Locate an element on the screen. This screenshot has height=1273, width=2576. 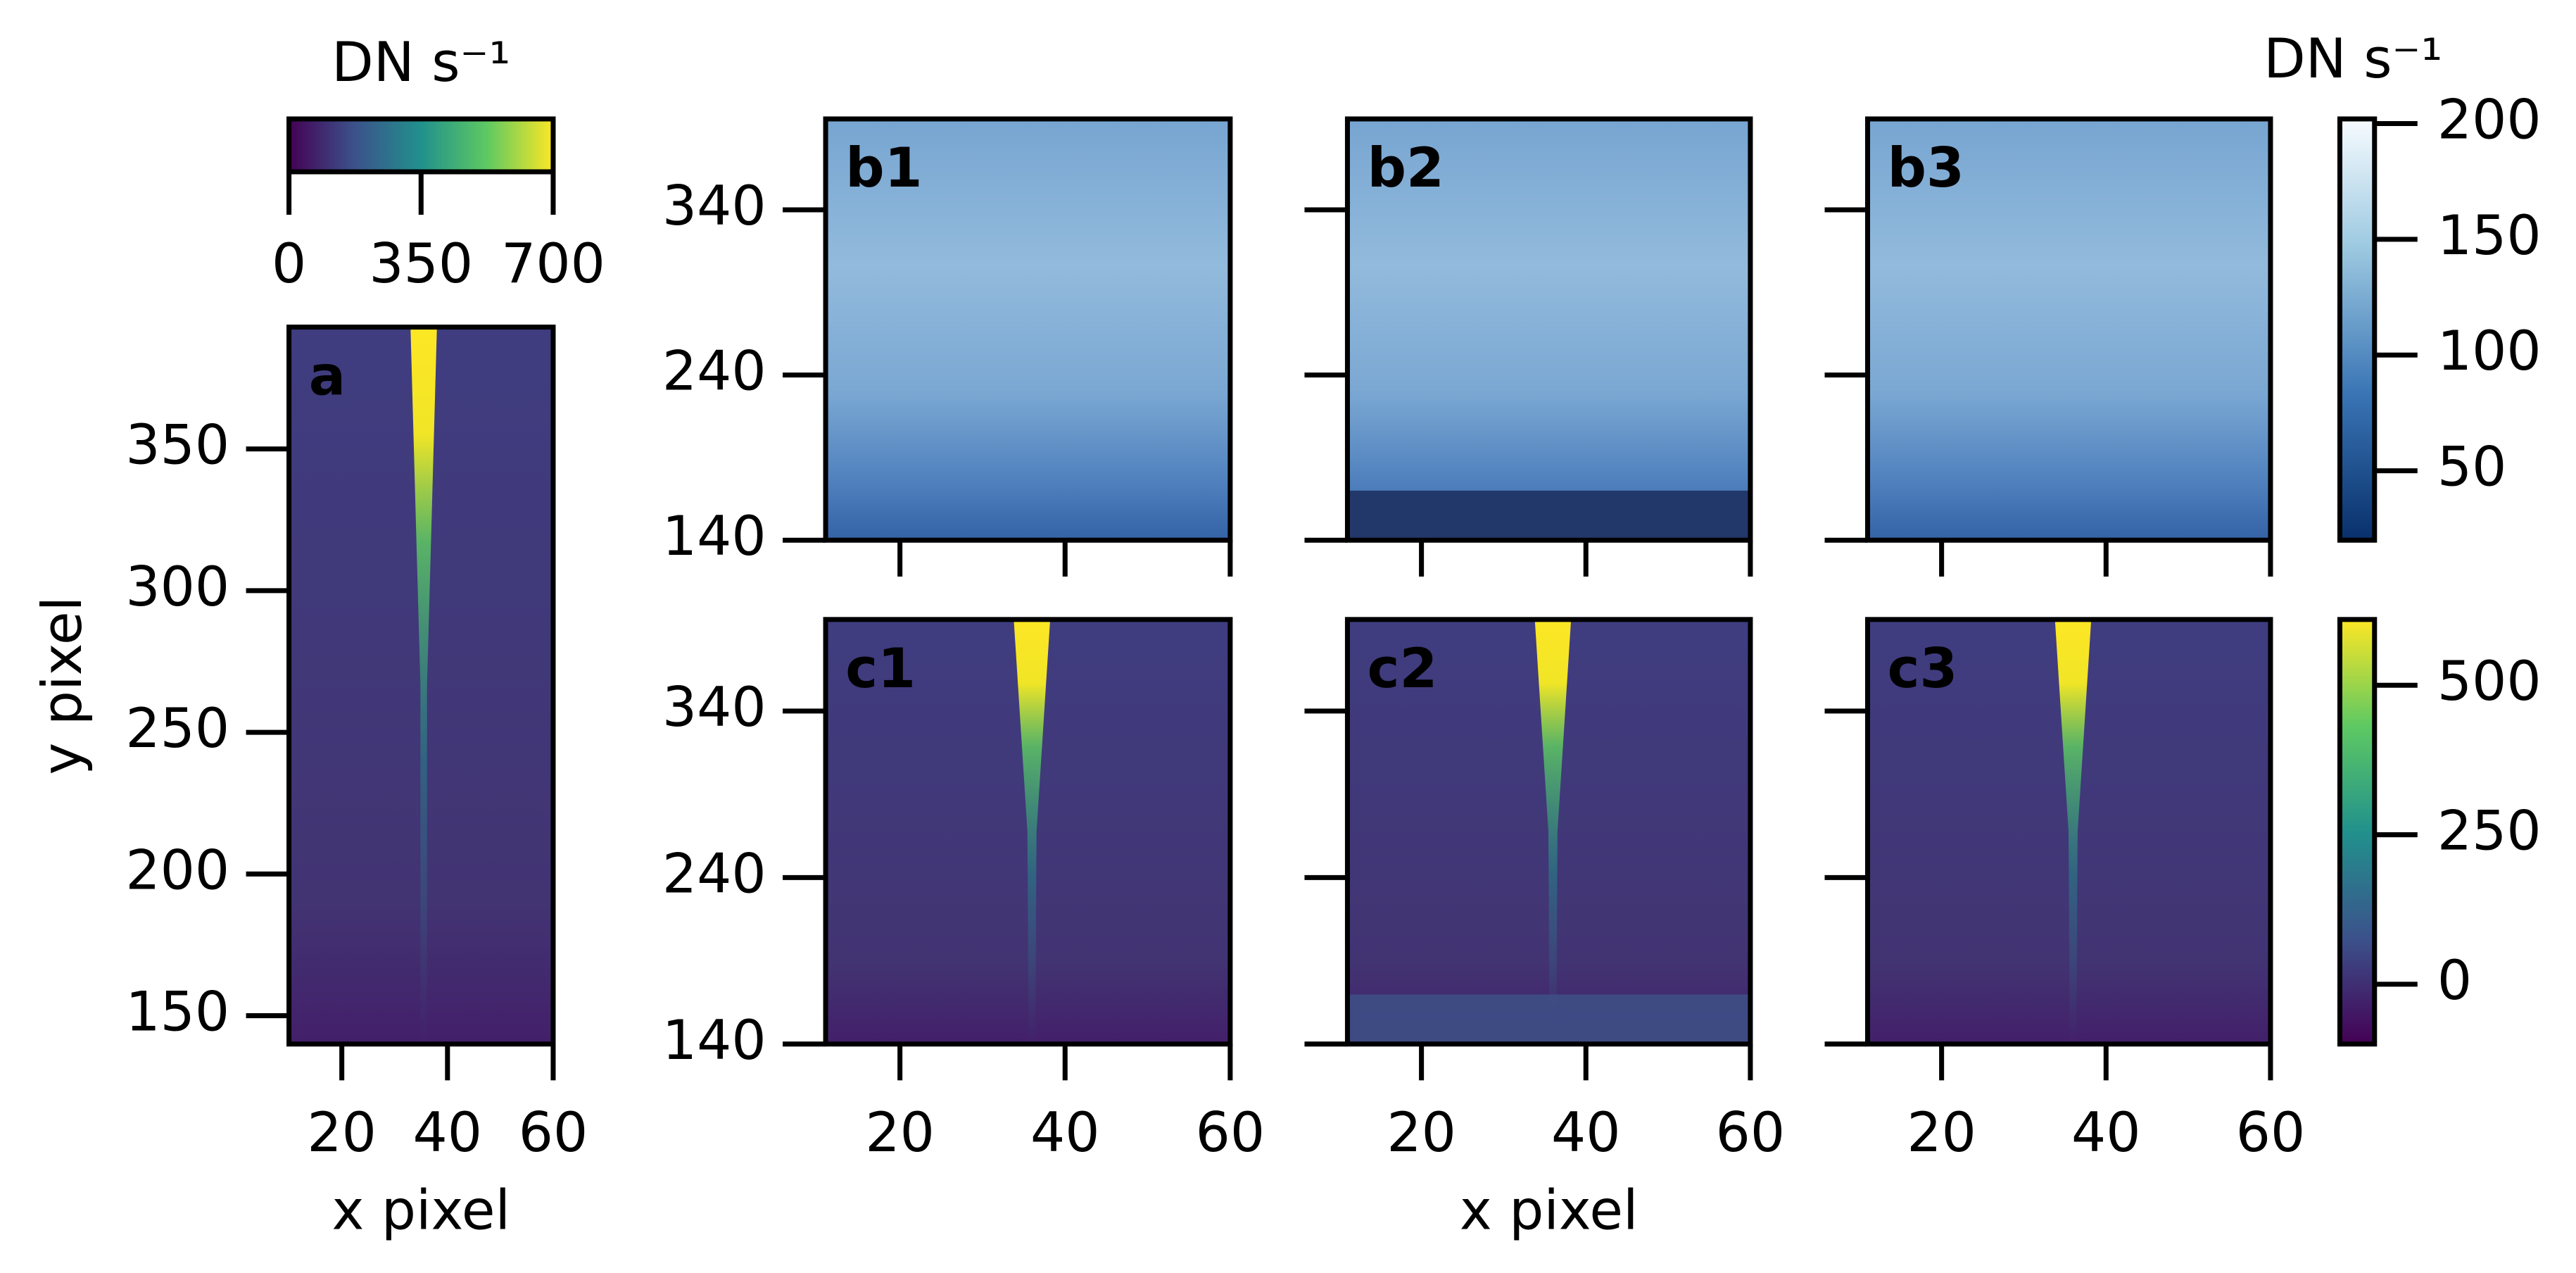
colorbar-tick-label: 50 is located at coordinates (2471, 467).